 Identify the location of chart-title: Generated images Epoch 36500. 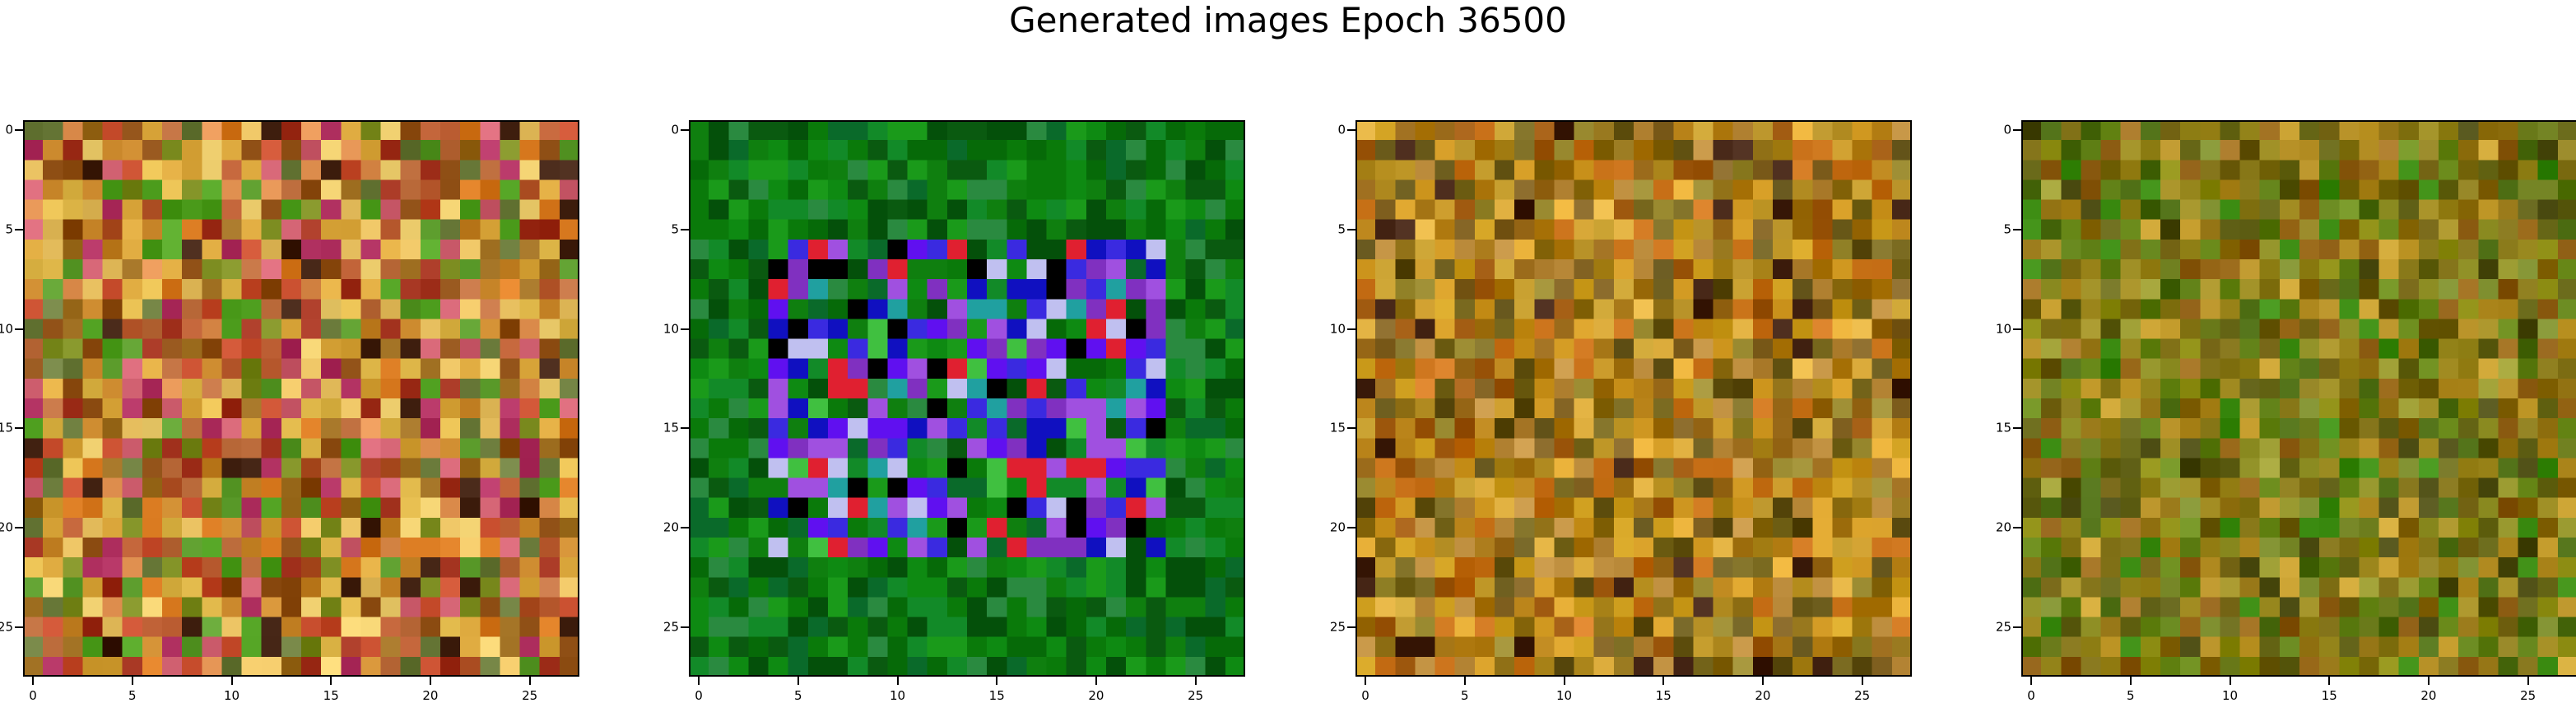
(1288, 20).